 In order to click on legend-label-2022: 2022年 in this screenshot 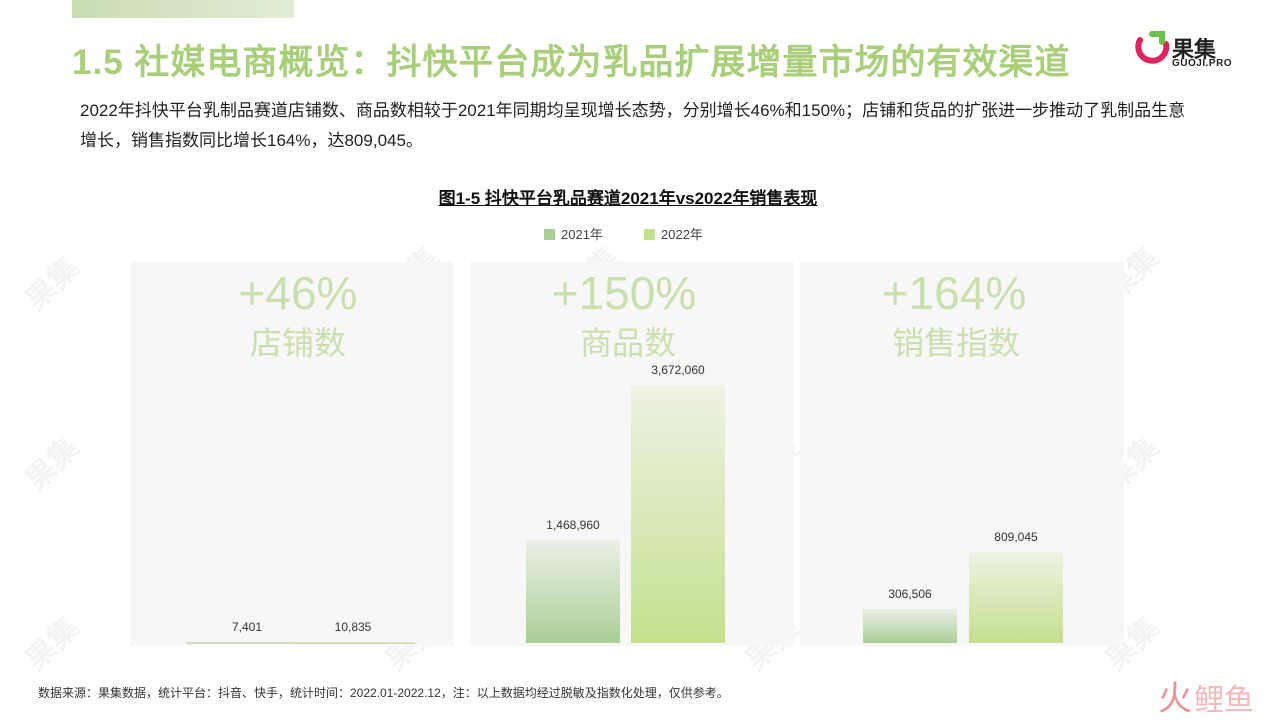, I will do `click(682, 234)`.